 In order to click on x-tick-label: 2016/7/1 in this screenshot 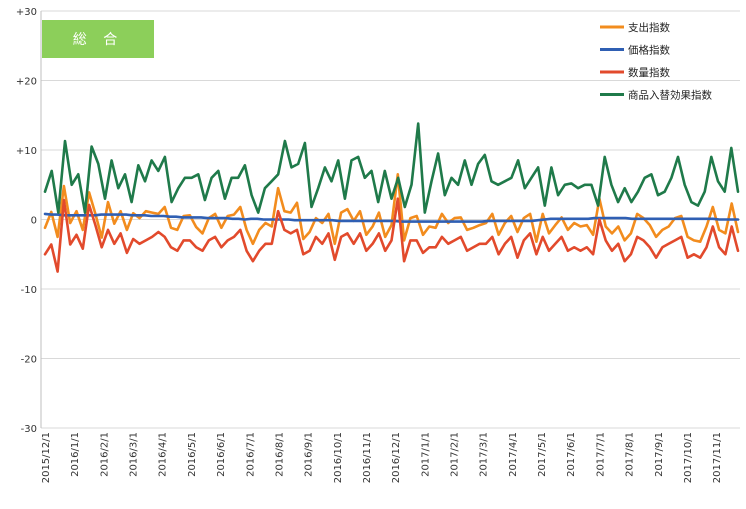, I will do `click(250, 454)`.